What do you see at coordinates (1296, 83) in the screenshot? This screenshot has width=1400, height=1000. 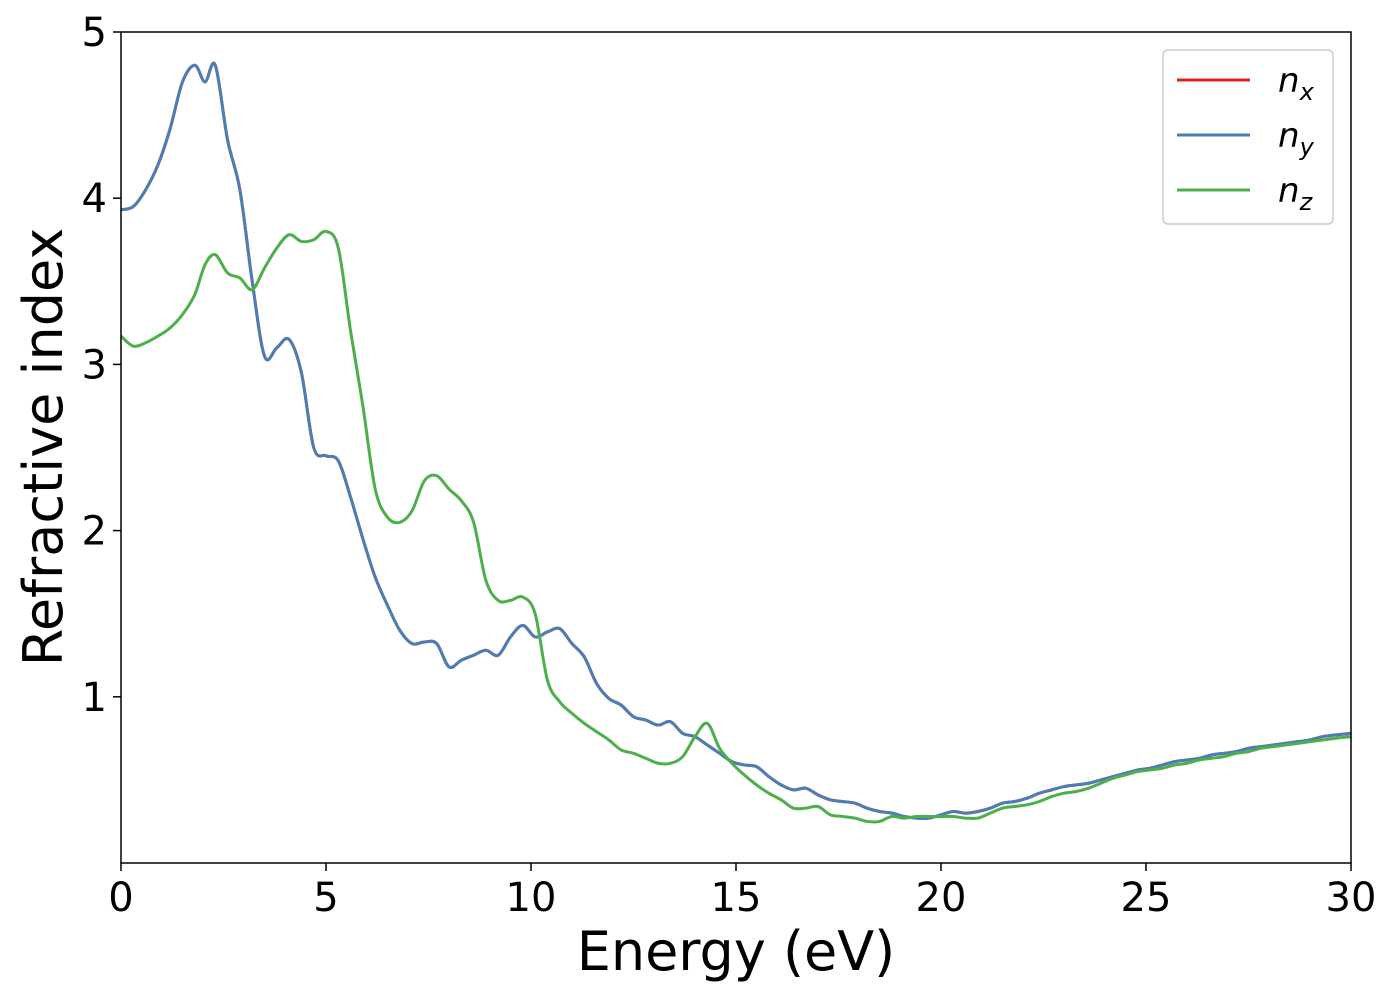 I see `legend-label-nx: nx` at bounding box center [1296, 83].